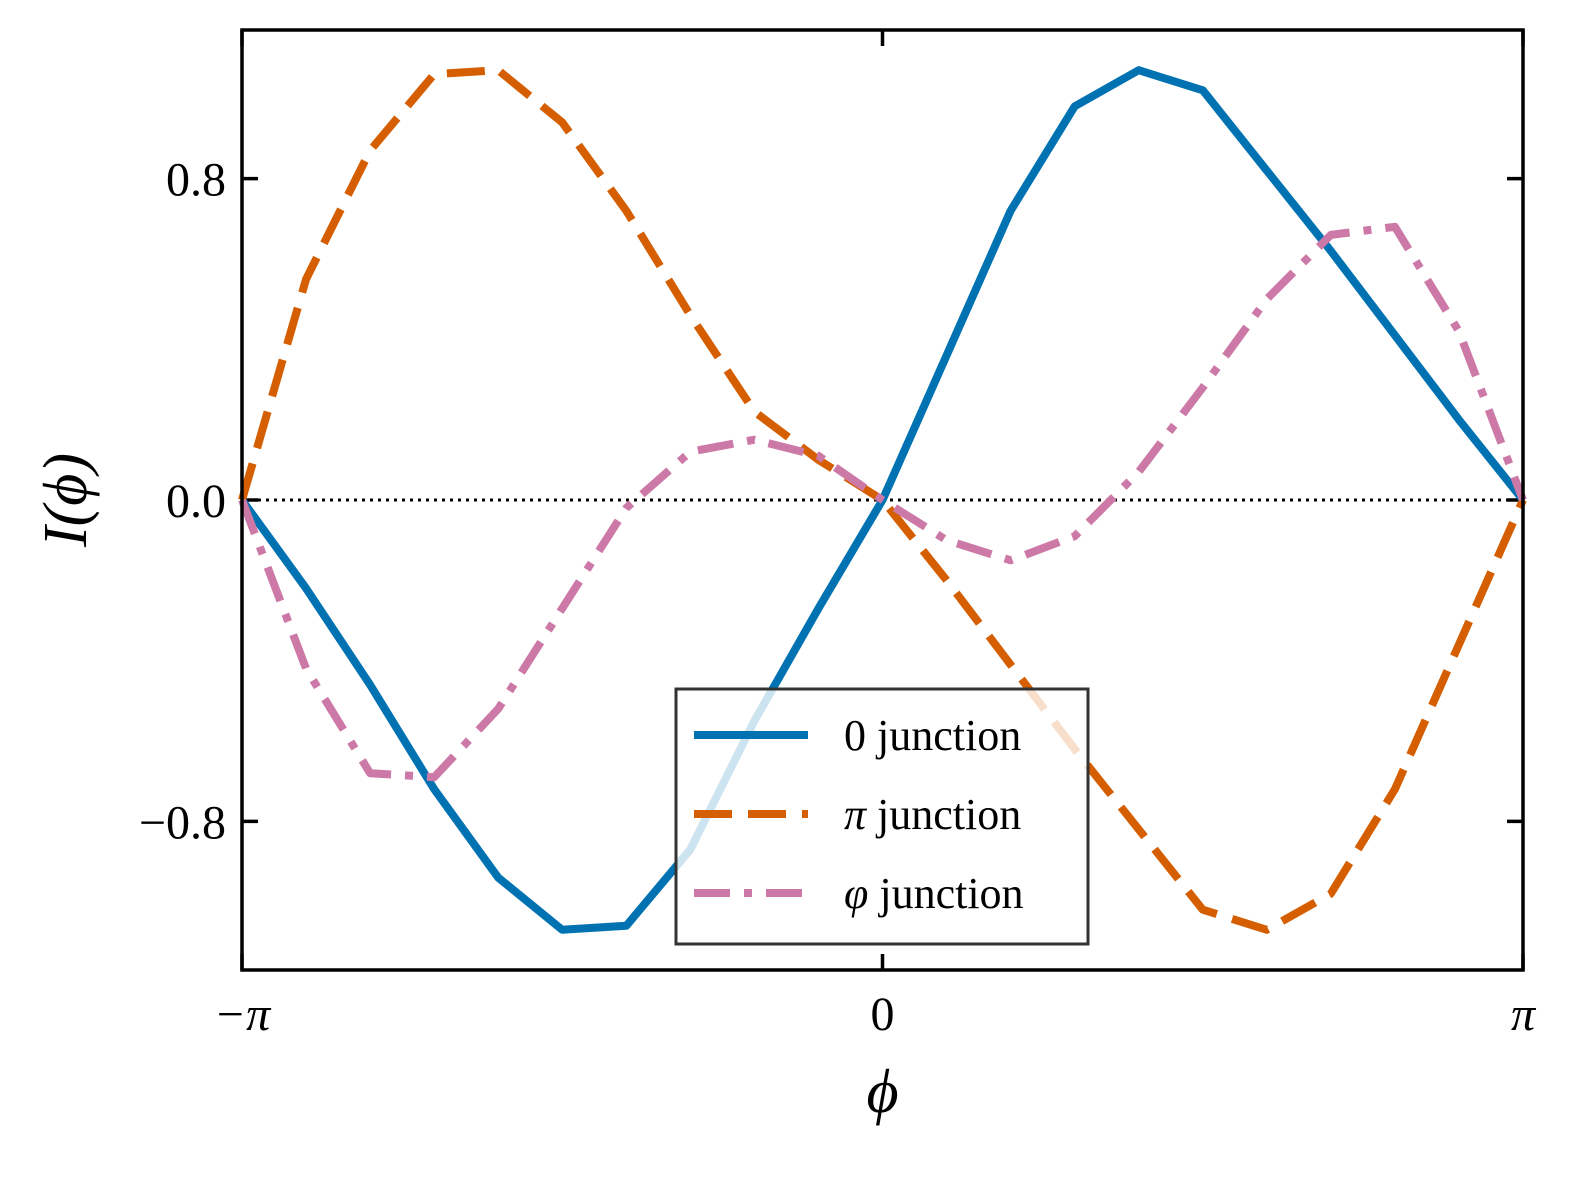  I want to click on x-axis-label: ϕ, so click(882, 1092).